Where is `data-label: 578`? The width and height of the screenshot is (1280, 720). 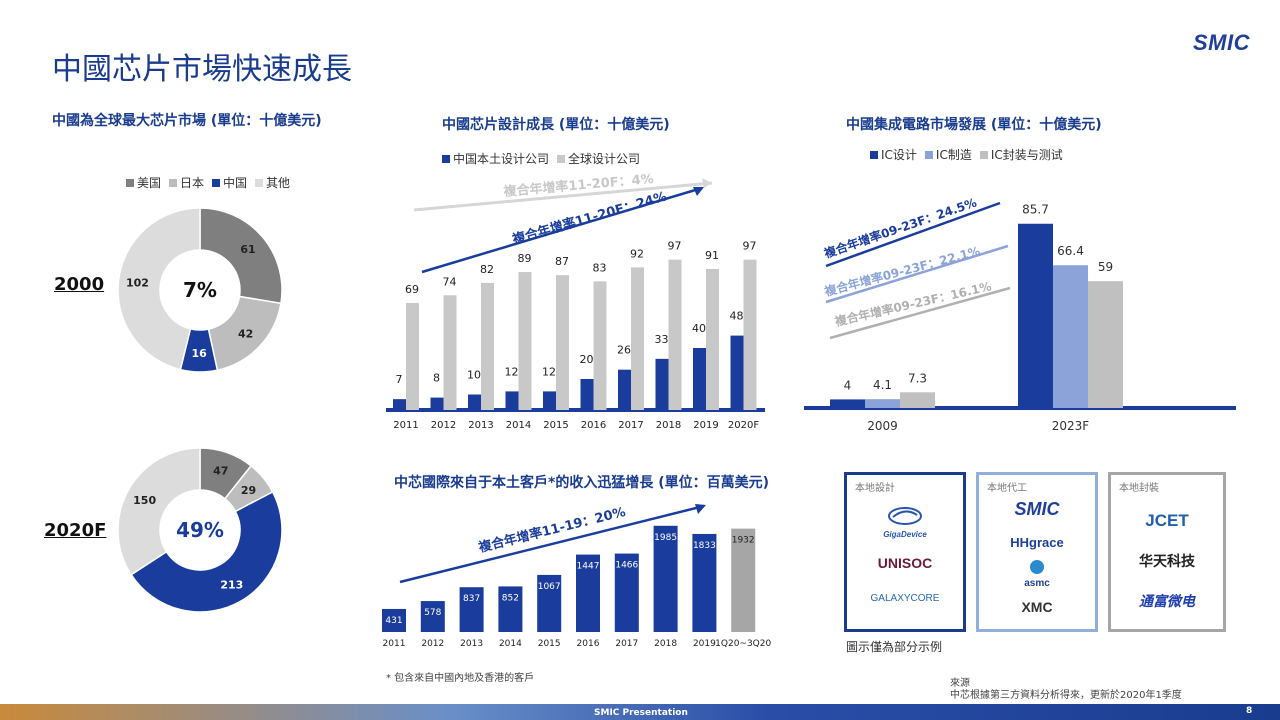 data-label: 578 is located at coordinates (432, 613).